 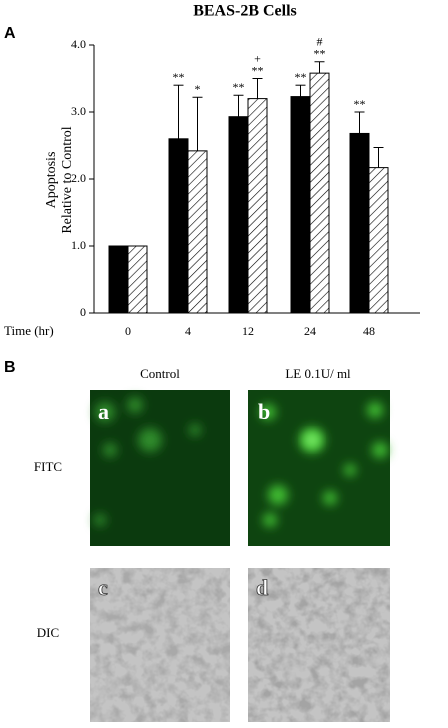 What do you see at coordinates (103, 411) in the screenshot?
I see `panel-letter: a` at bounding box center [103, 411].